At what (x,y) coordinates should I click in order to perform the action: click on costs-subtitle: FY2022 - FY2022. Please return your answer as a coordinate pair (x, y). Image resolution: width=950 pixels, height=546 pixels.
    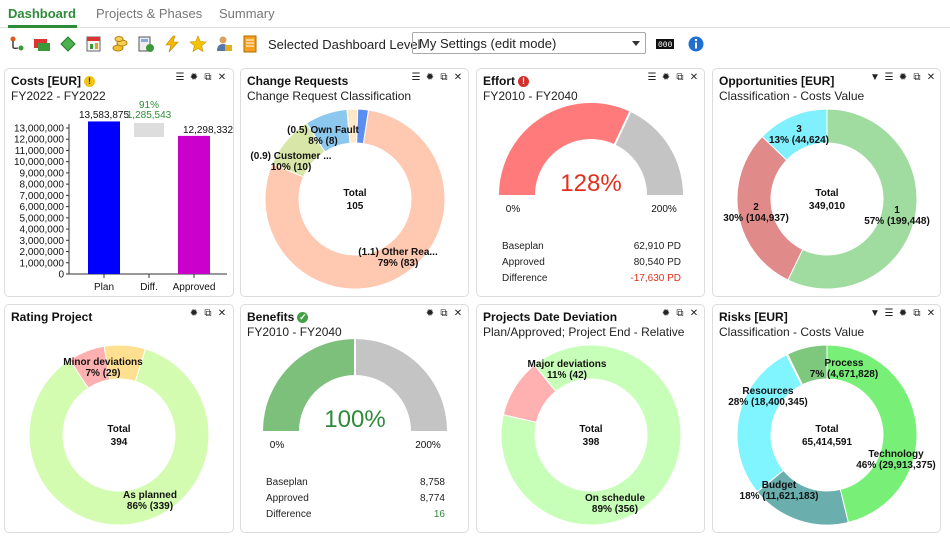
    Looking at the image, I should click on (58, 96).